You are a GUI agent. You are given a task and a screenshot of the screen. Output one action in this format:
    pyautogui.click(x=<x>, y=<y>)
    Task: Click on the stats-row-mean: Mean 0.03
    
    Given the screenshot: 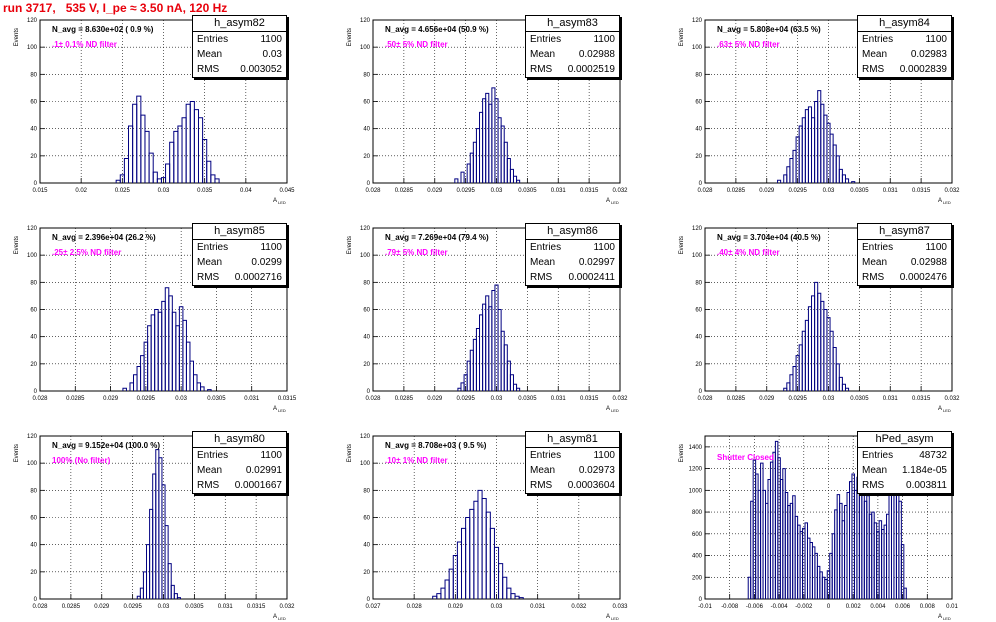 What is the action you would take?
    pyautogui.click(x=239, y=54)
    